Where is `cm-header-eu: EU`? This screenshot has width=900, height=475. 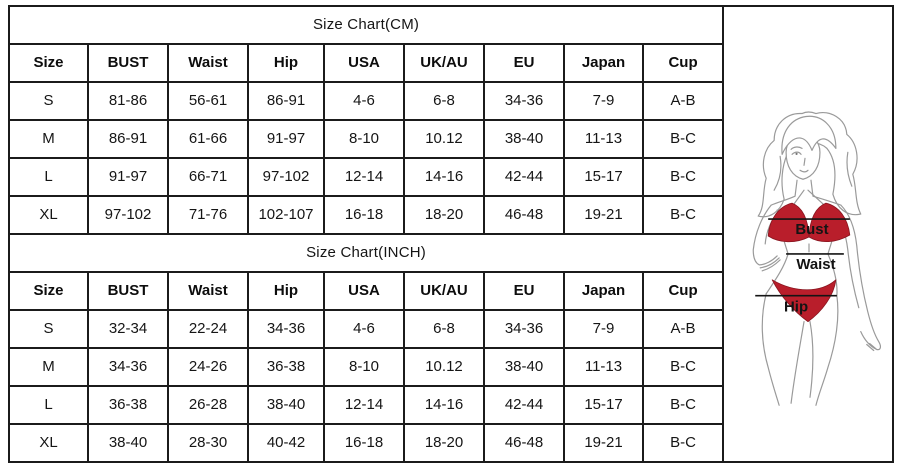
cm-header-eu: EU is located at coordinates (524, 63).